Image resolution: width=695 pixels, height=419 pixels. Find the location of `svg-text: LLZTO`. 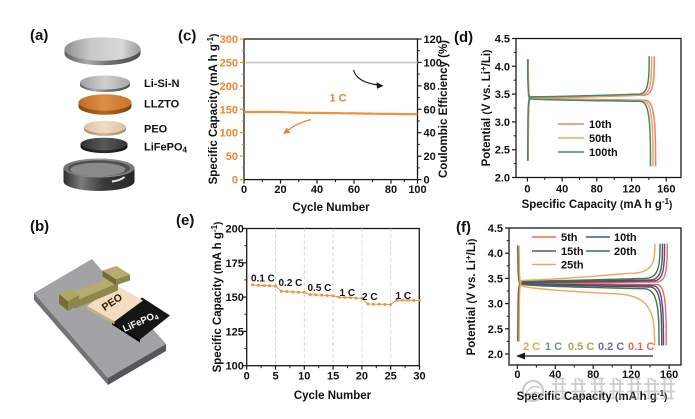

svg-text: LLZTO is located at coordinates (162, 105).